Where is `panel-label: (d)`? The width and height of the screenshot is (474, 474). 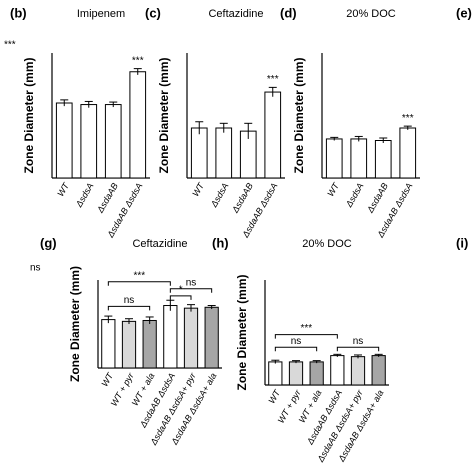 panel-label: (d) is located at coordinates (288, 12).